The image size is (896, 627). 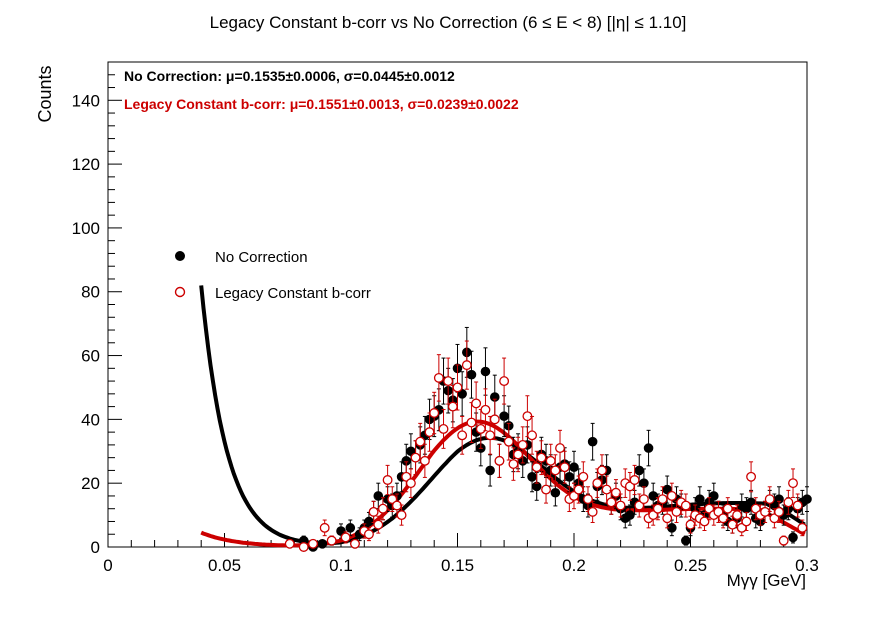 I want to click on legend-label-no-correction: No Correction, so click(x=261, y=257).